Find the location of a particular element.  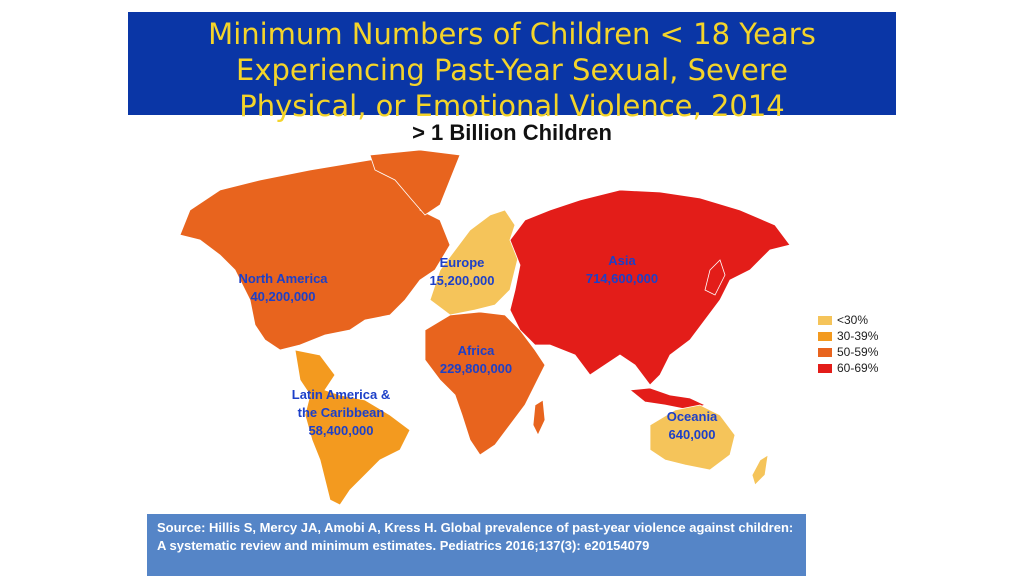

label-oceania: Oceania 640,000 is located at coordinates (692, 426).